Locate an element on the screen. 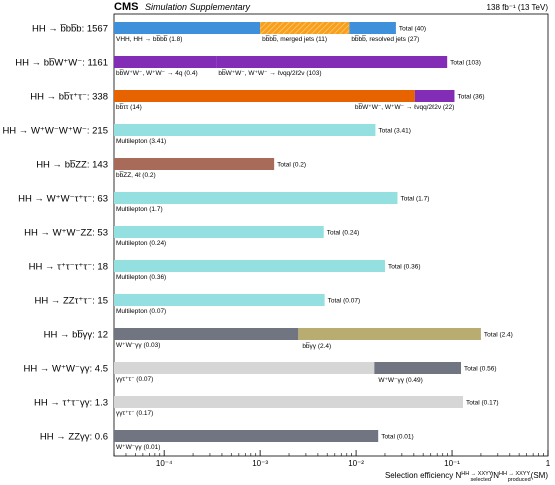 Image resolution: width=555 pixels, height=485 pixels. x-tick-label: 10⁻⁴ is located at coordinates (164, 463).